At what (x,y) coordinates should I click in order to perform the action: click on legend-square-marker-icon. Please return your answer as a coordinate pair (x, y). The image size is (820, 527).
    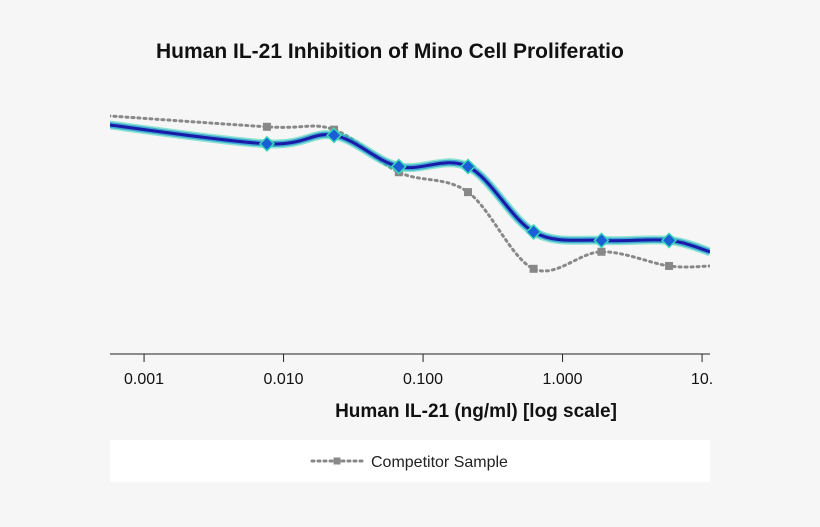
    Looking at the image, I should click on (337, 461).